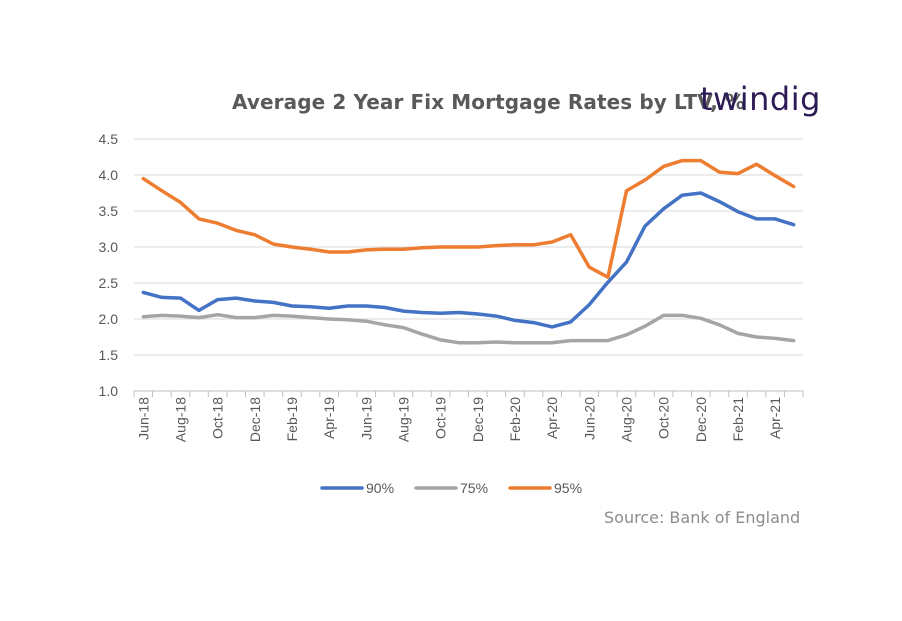 This screenshot has height=621, width=902. Describe the element at coordinates (589, 418) in the screenshot. I see `x-tick-label: Jun-20` at that location.